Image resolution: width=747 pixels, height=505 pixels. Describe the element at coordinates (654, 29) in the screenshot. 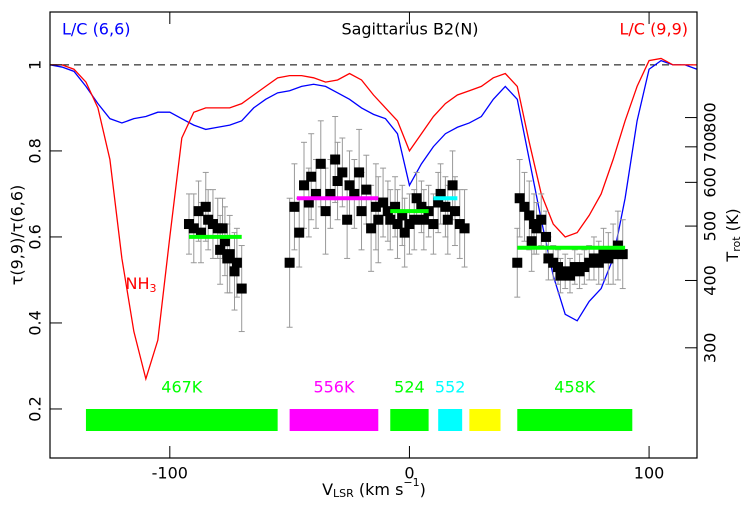

I see `legend-entry: L/C (9,9)` at that location.